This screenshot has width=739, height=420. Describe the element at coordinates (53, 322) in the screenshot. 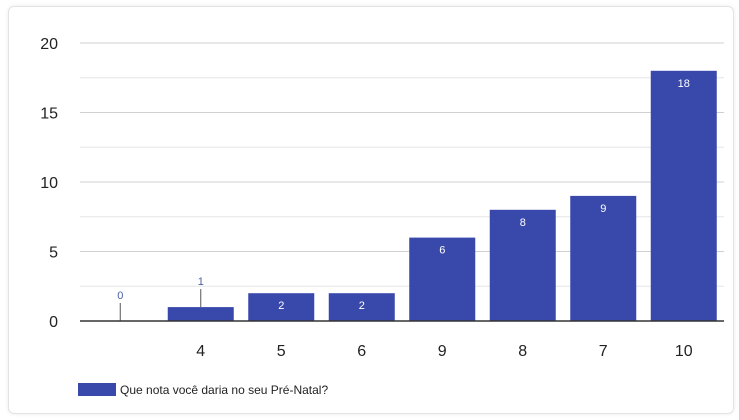

I see `y-tick-label: 0` at that location.